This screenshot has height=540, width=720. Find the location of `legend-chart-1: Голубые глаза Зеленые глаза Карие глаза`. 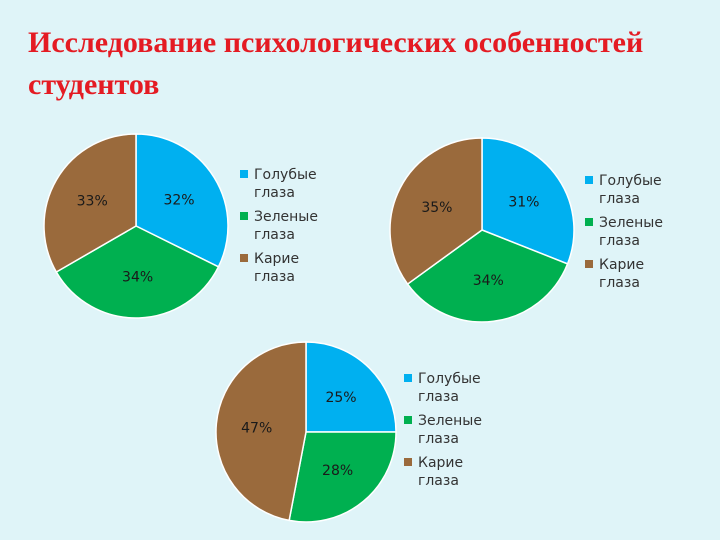

legend-chart-1: Голубые глаза Зеленые глаза Карие глаза is located at coordinates (295, 229).